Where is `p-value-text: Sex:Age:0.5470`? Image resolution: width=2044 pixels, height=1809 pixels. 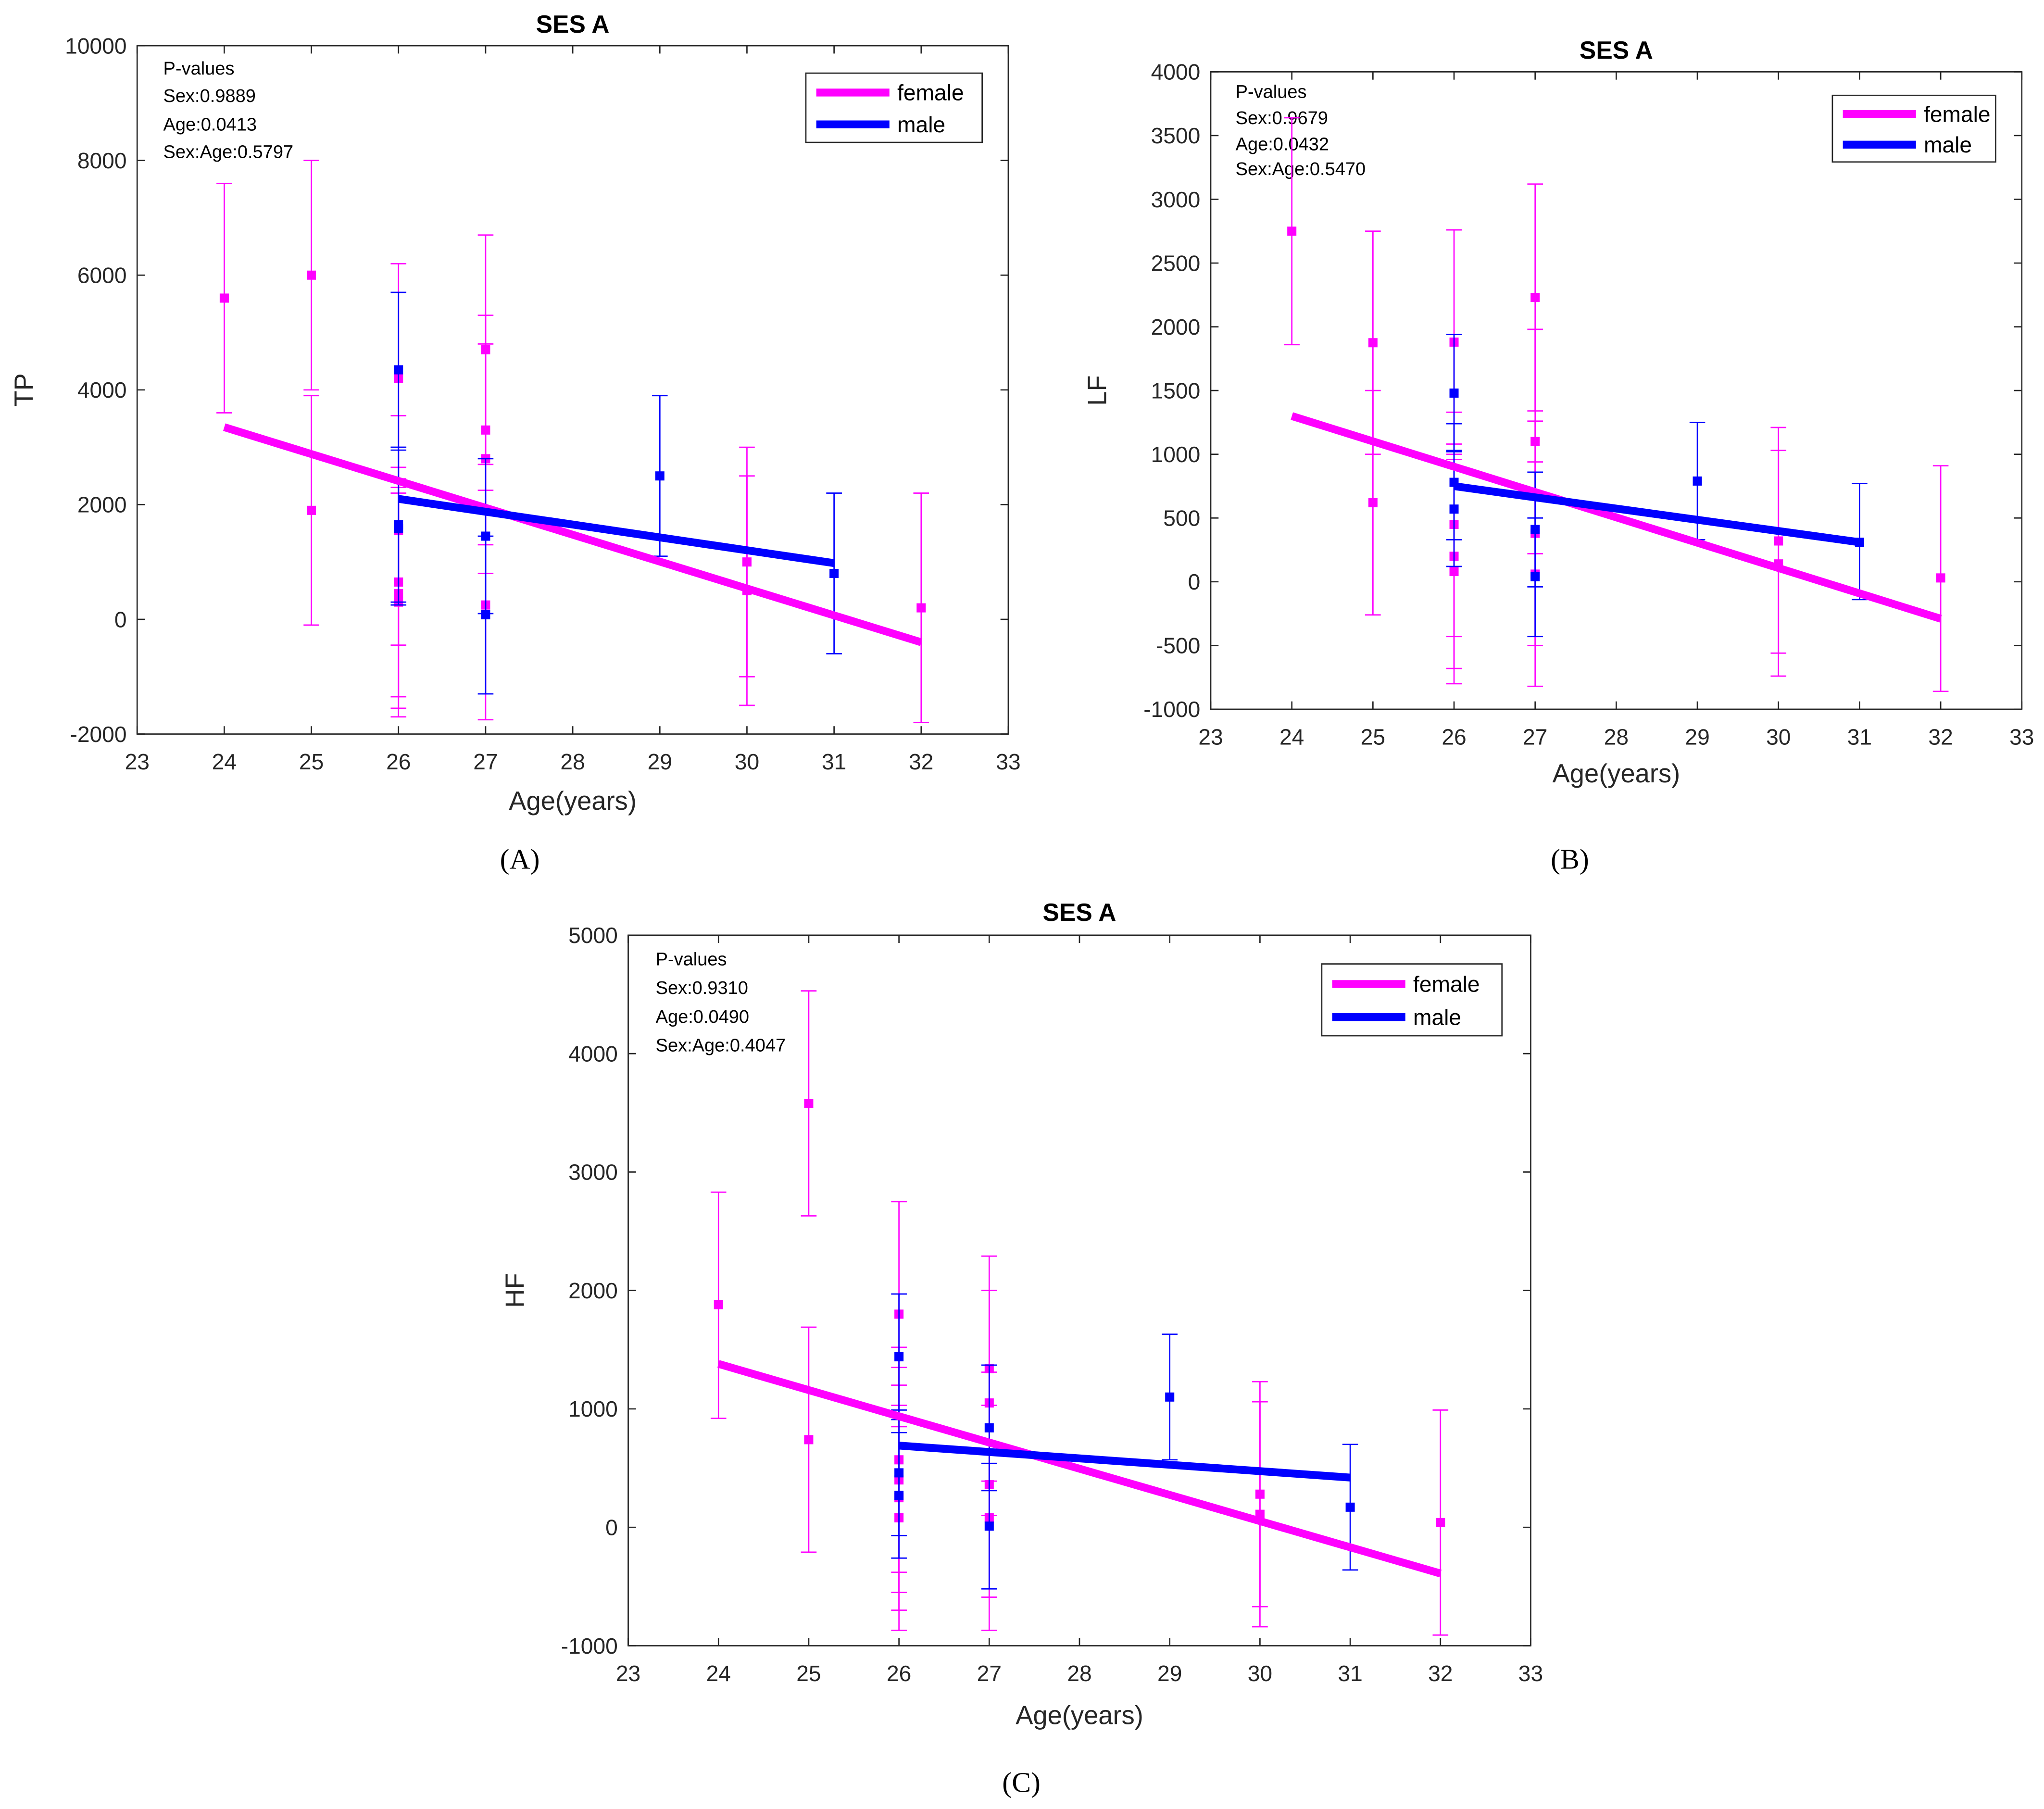 p-value-text: Sex:Age:0.5470 is located at coordinates (1301, 169).